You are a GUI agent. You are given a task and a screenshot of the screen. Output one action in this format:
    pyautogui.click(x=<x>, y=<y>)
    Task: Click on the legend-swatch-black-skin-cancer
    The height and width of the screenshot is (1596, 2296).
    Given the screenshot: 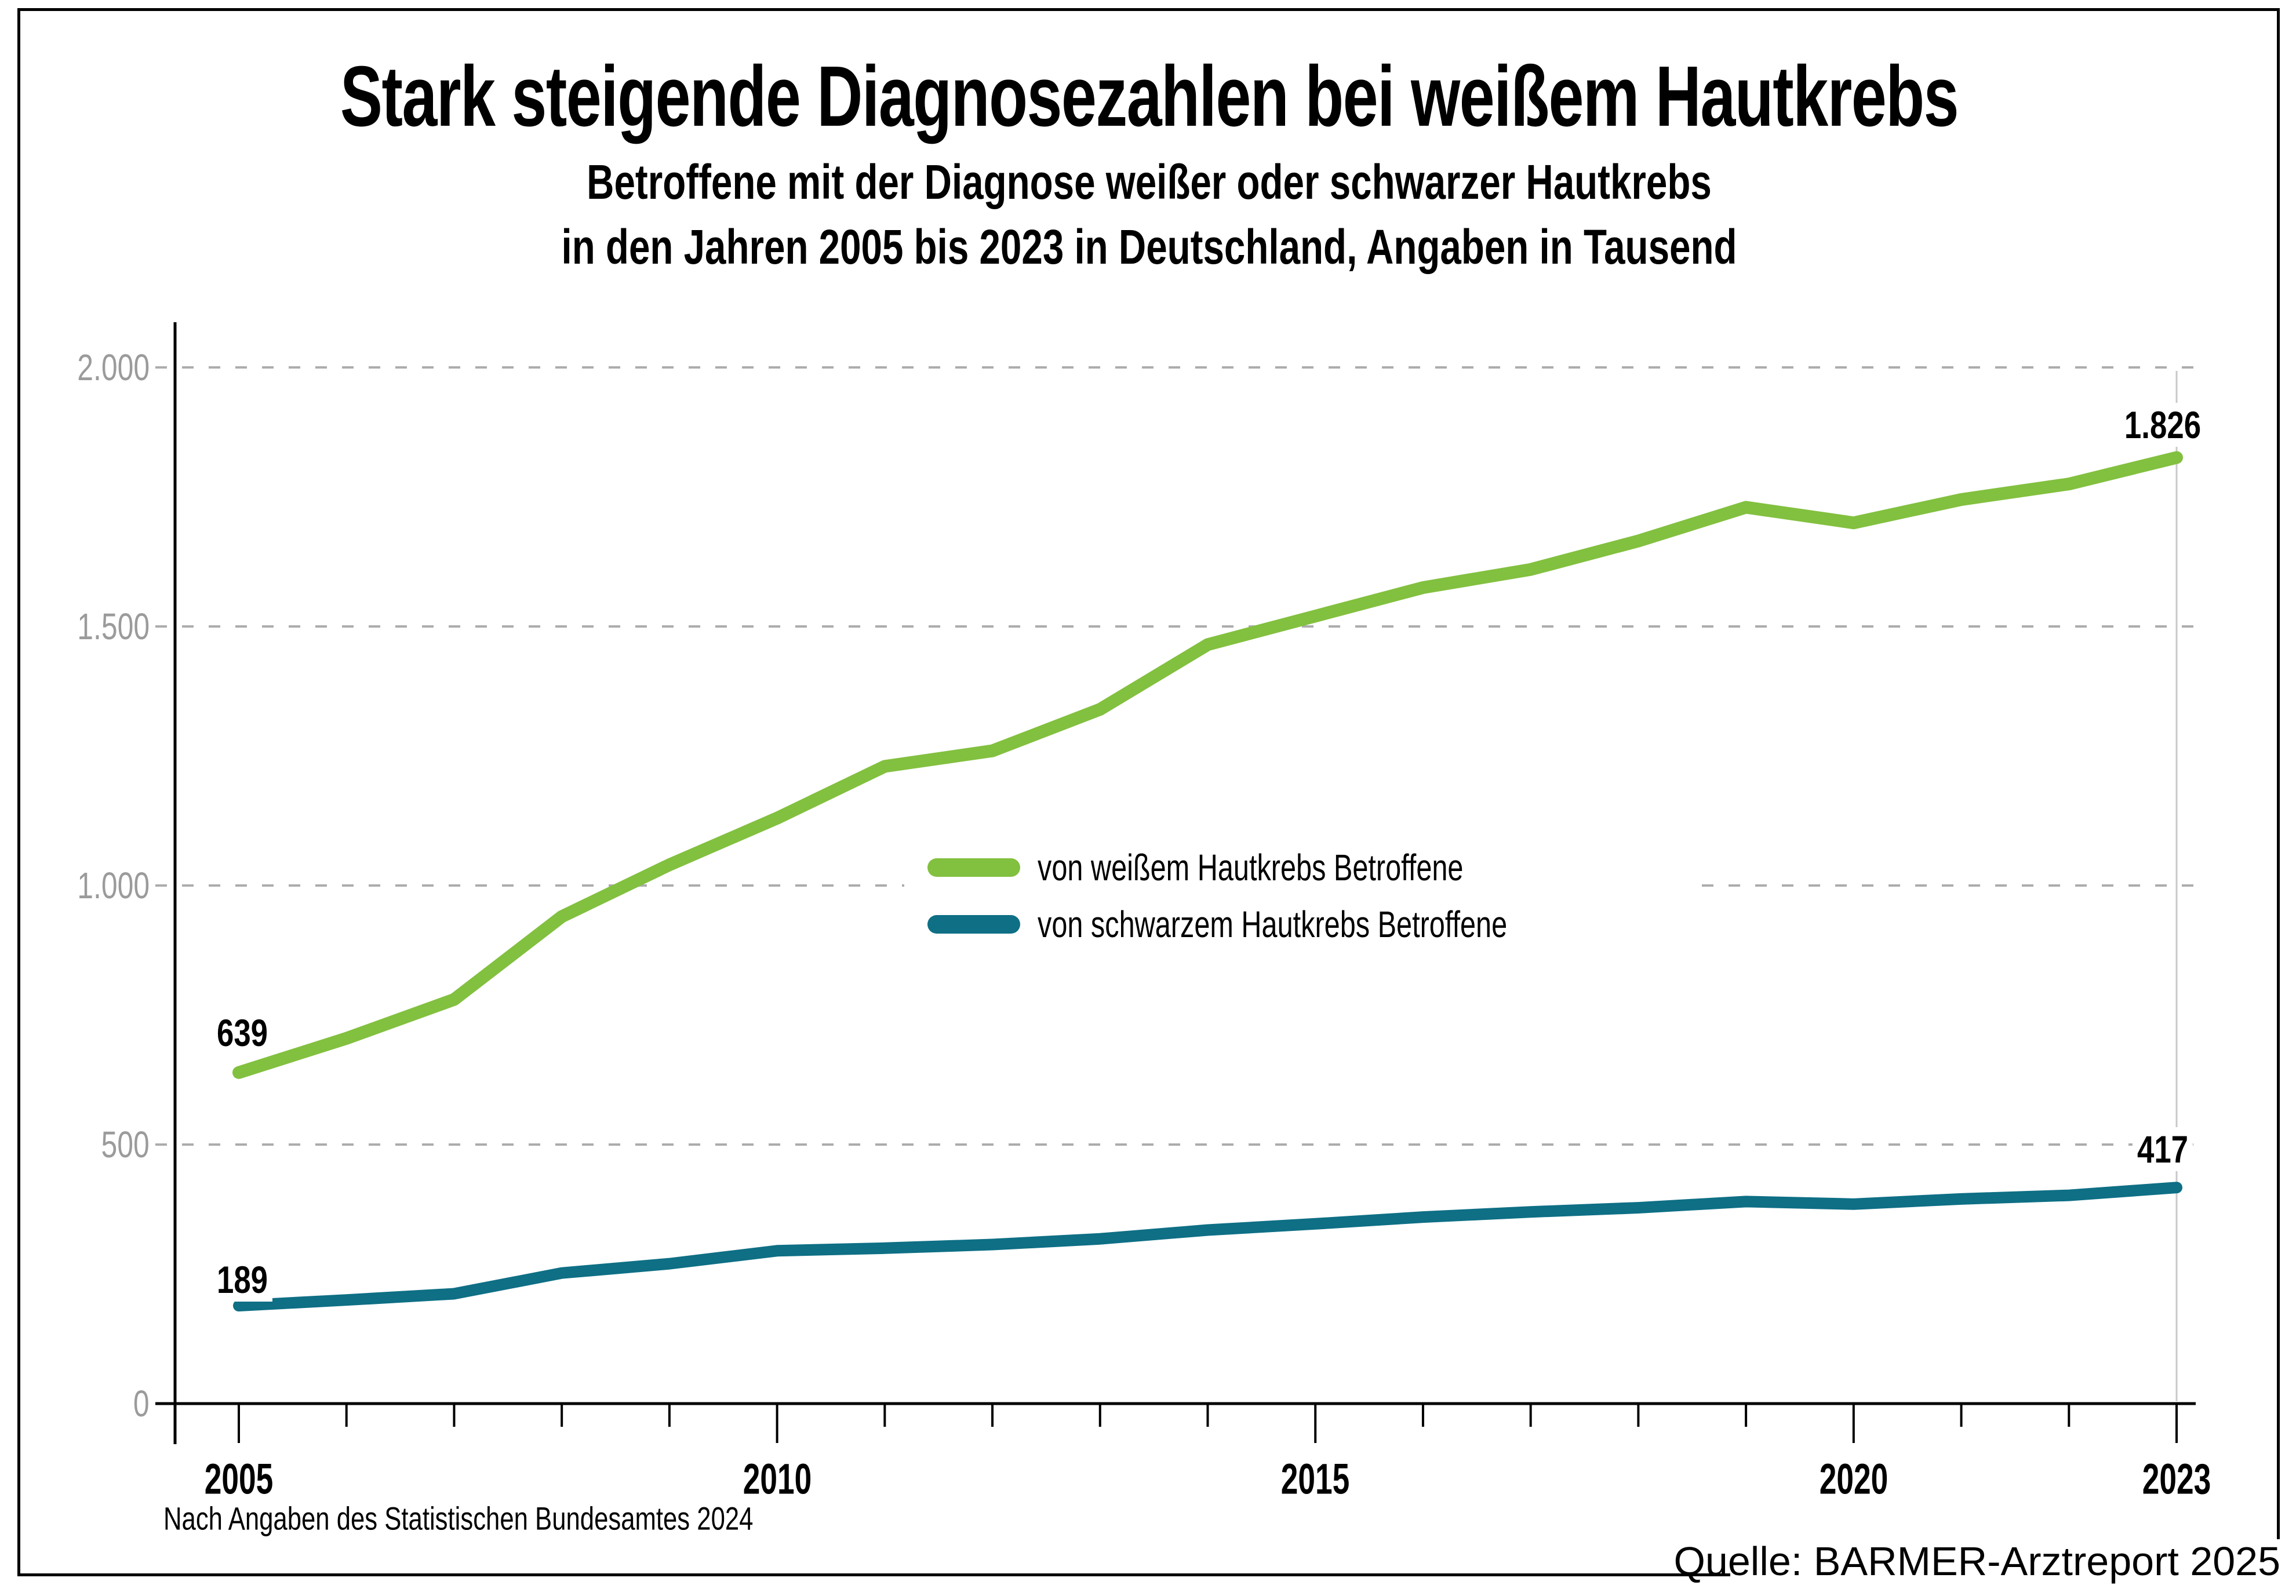 What is the action you would take?
    pyautogui.click(x=973, y=925)
    